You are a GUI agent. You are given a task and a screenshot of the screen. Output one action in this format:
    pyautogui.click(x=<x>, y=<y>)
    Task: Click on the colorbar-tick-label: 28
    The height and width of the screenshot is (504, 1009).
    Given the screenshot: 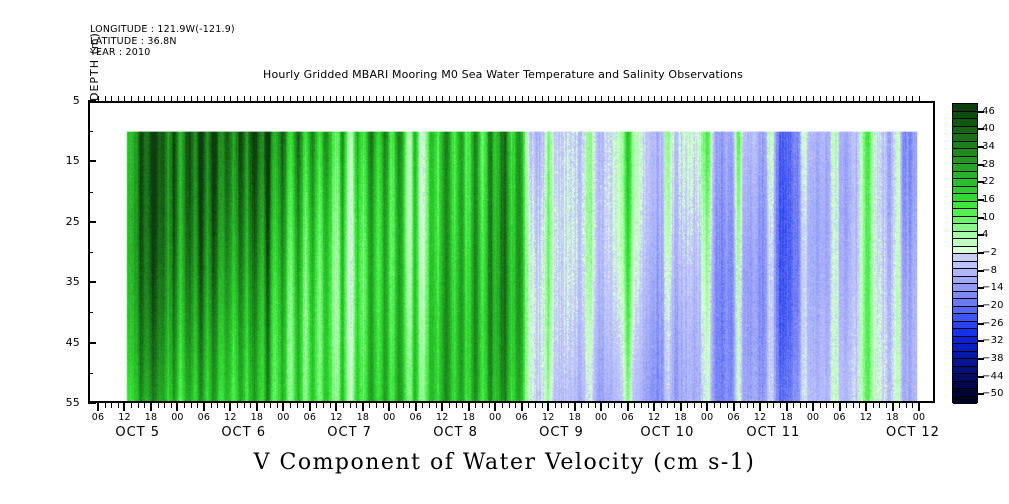 What is the action you would take?
    pyautogui.click(x=989, y=164)
    